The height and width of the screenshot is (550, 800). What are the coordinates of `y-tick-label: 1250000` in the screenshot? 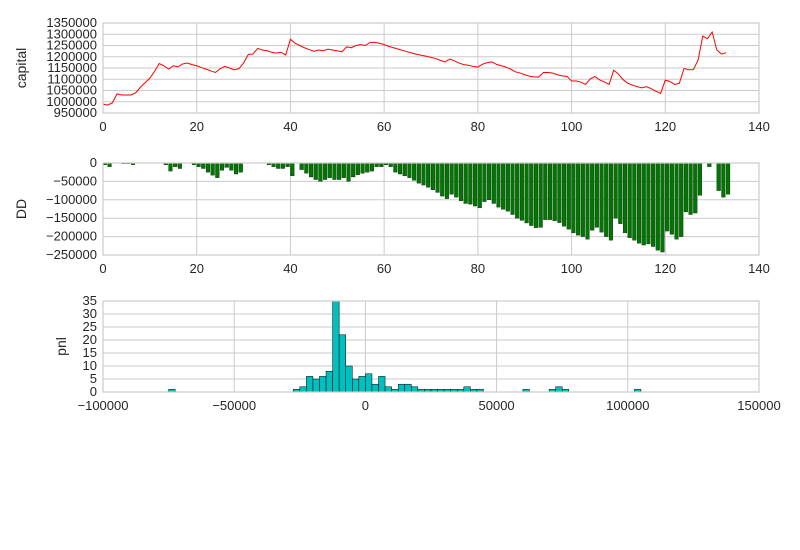 It's located at (71, 45).